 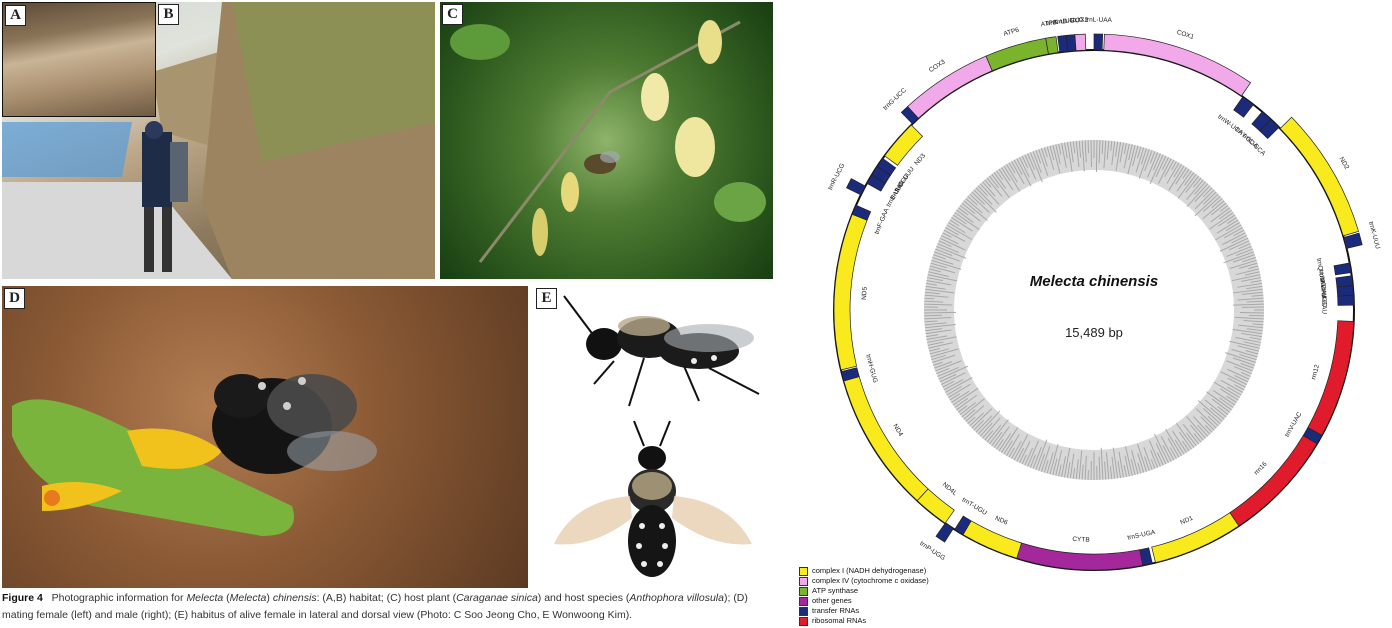 What do you see at coordinates (886, 439) in the screenshot?
I see `gene-ND4` at bounding box center [886, 439].